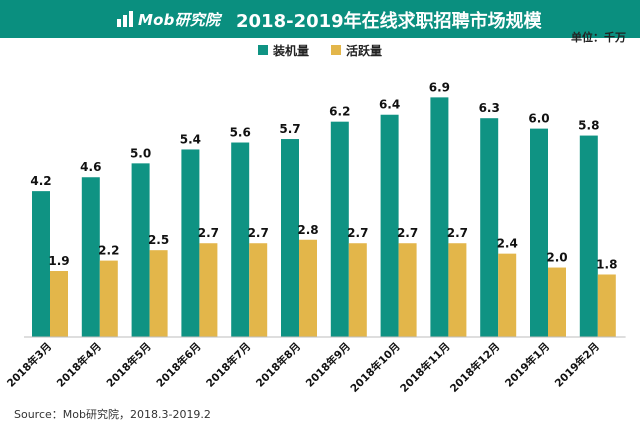  What do you see at coordinates (208, 233) in the screenshot?
I see `active-value-label-4: 2.7` at bounding box center [208, 233].